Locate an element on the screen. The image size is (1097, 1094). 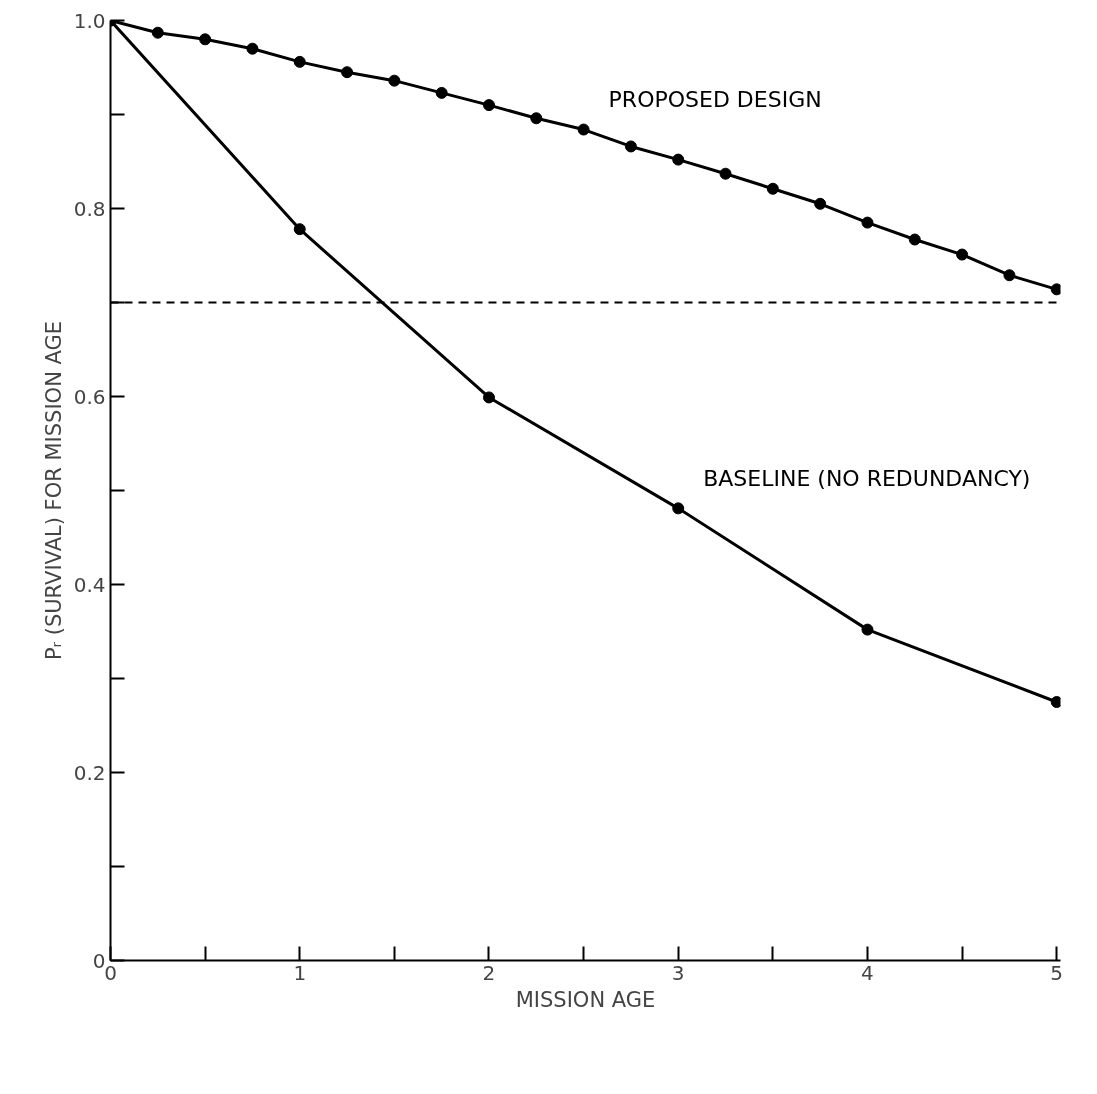
series-label: BASELINE (NO REDUNDANCY) is located at coordinates (867, 478).